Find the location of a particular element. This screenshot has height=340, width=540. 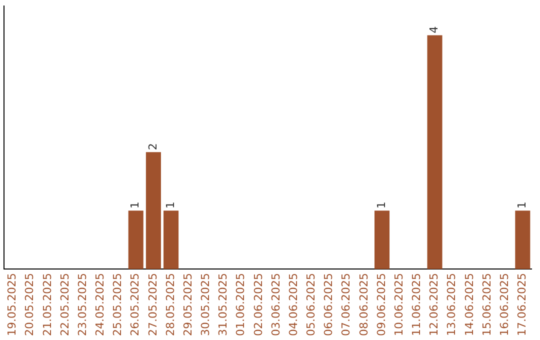

x-tick-label: 19.05.2025 is located at coordinates (12, 304).